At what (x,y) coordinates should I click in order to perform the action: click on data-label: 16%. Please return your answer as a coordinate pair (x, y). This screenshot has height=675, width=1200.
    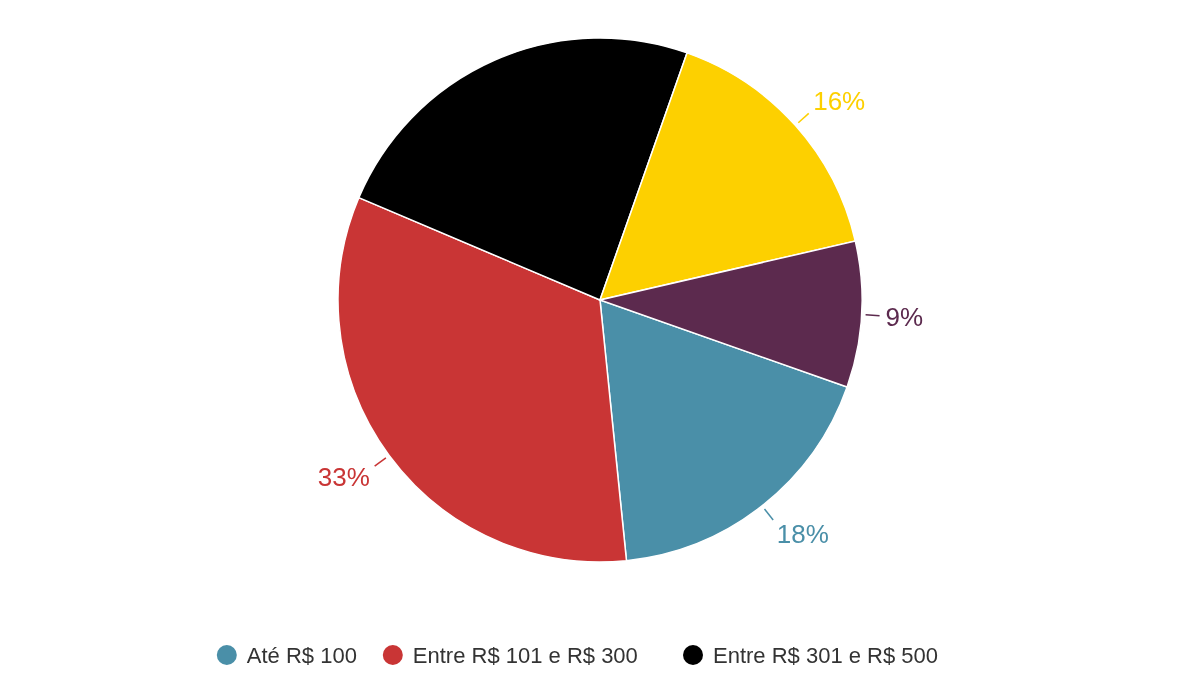
    Looking at the image, I should click on (839, 101).